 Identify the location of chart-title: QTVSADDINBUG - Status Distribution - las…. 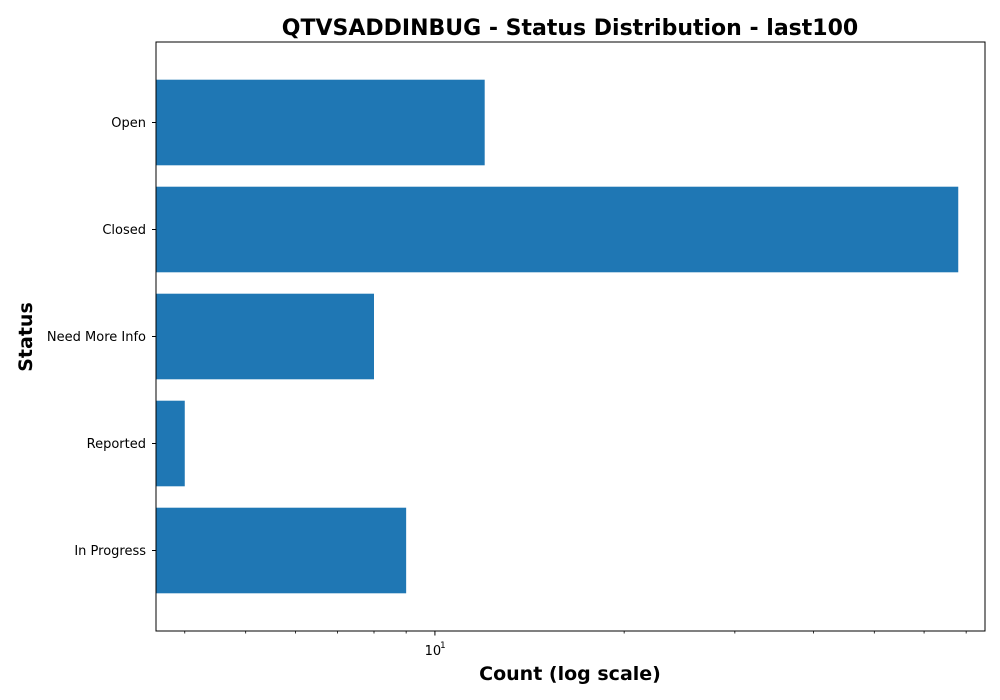
(570, 28).